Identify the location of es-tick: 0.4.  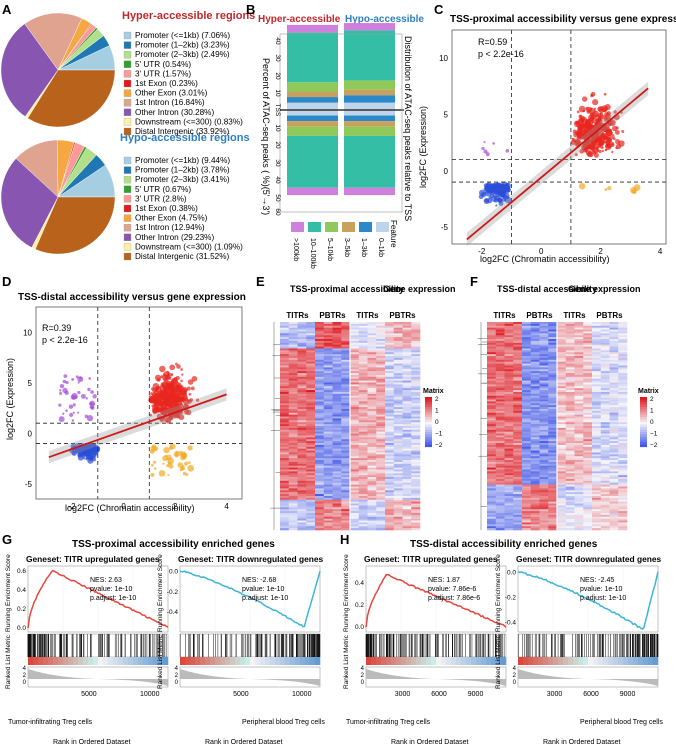
(21, 590).